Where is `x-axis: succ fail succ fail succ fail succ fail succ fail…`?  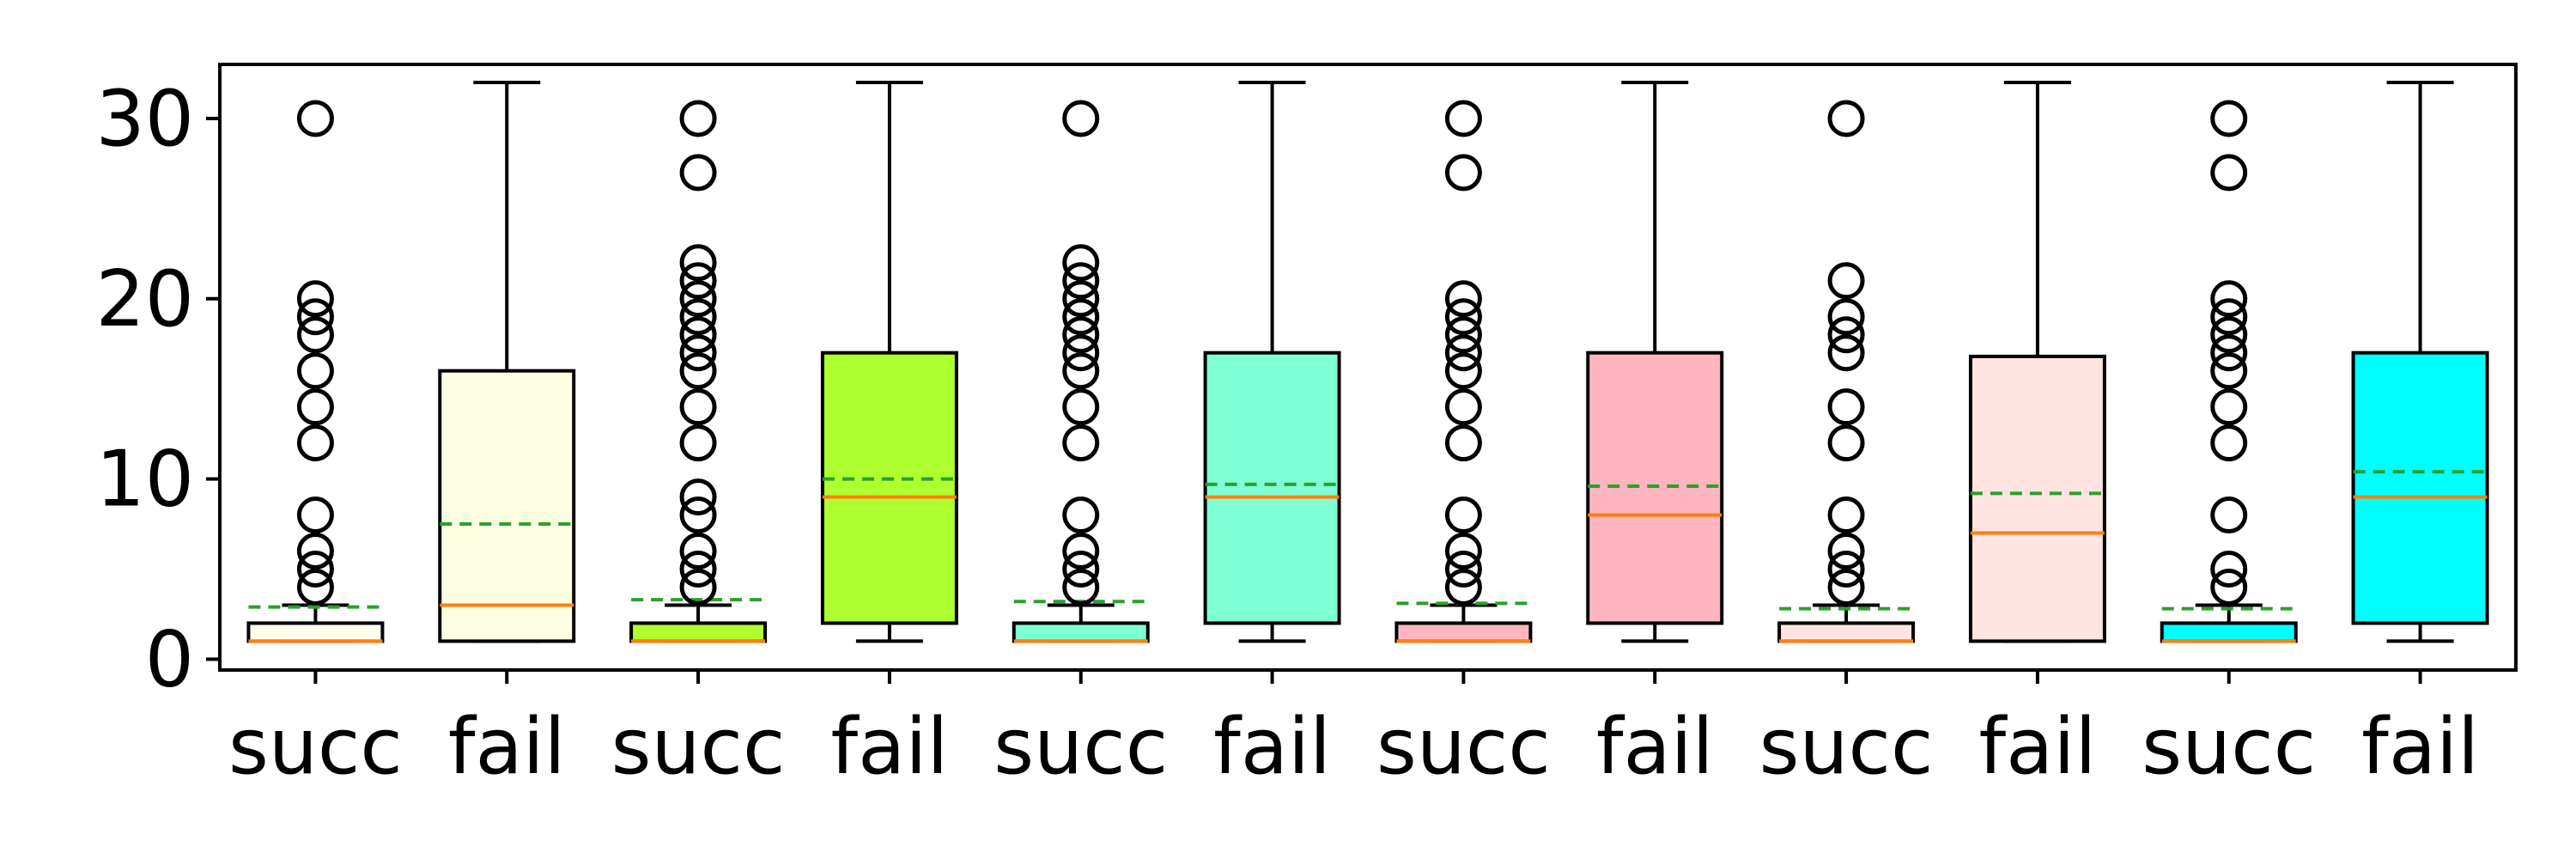 x-axis: succ fail succ fail succ fail succ fail succ fail… is located at coordinates (1353, 731).